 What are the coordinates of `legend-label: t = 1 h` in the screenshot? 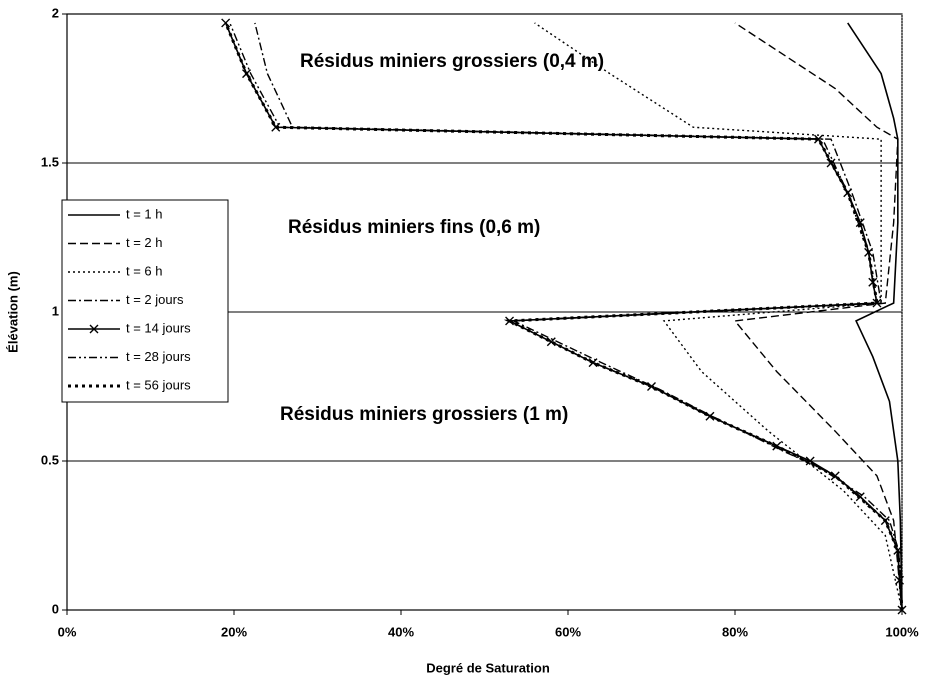 It's located at (144, 213).